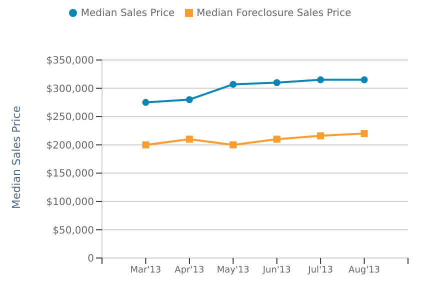 The height and width of the screenshot is (300, 430). What do you see at coordinates (70, 146) in the screenshot?
I see `y-tick-label: $200,000` at bounding box center [70, 146].